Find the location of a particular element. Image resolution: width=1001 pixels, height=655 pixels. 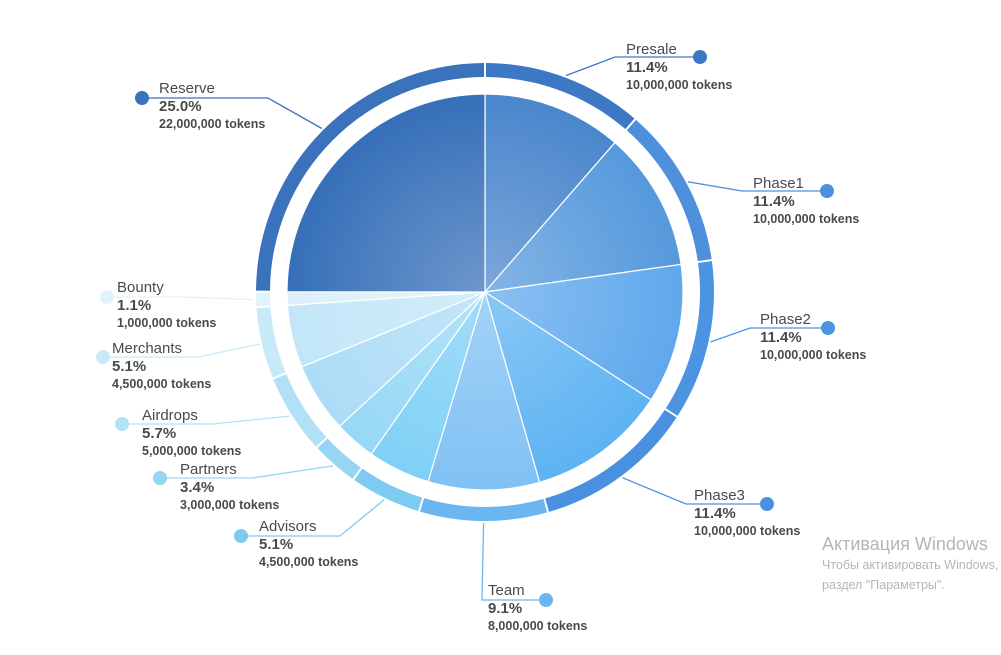

label-tokens-phase2: 10,000,000 tokens is located at coordinates (813, 355).